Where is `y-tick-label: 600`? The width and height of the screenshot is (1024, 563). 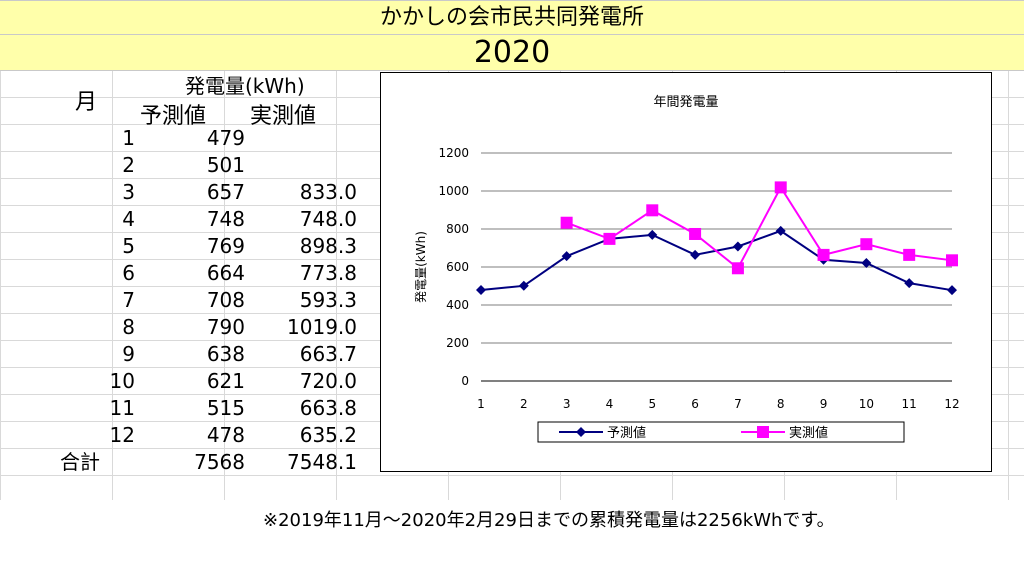 y-tick-label: 600 is located at coordinates (457, 267).